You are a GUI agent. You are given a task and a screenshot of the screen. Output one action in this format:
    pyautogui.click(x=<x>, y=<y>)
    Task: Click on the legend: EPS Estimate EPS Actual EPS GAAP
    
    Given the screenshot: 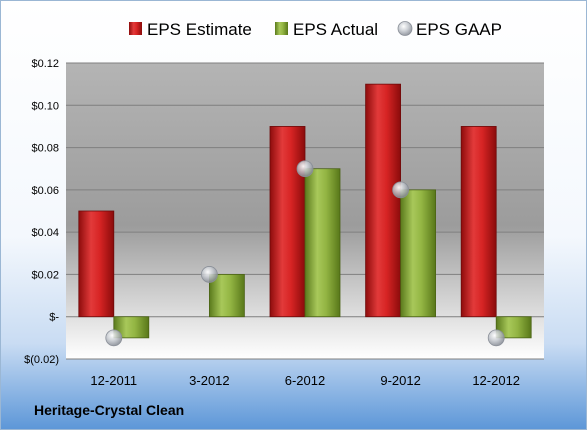 What is the action you would take?
    pyautogui.click(x=315, y=29)
    